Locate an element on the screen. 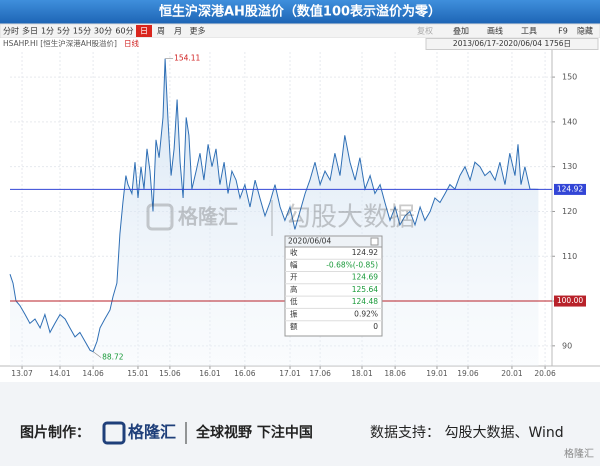  symbol: HSAHP.HI [恒生沪深港AH股溢价] is located at coordinates (60, 43).